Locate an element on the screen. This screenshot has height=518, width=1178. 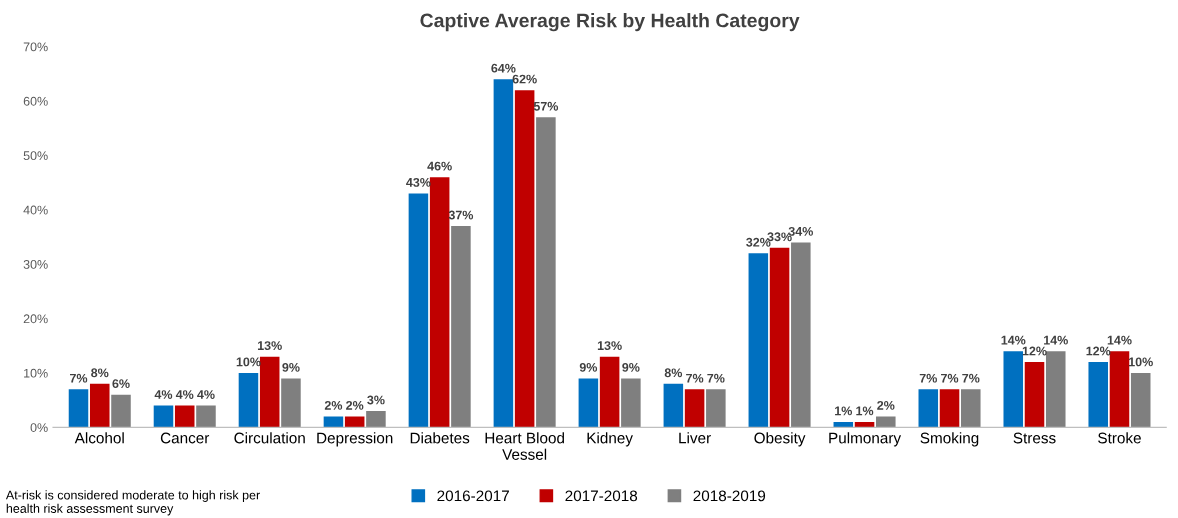
x-tick-label: Heart Blood Vessel is located at coordinates (524, 446).